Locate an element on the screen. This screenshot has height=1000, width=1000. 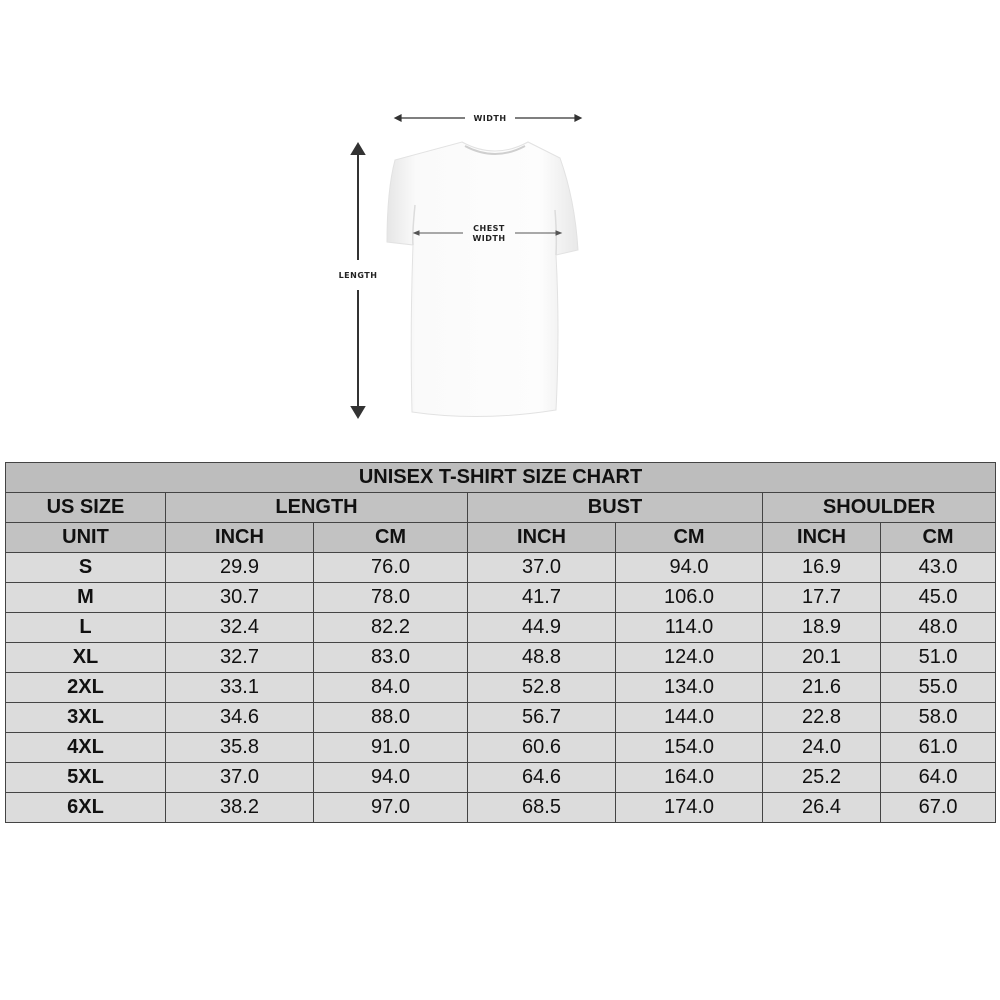
size-cell: S is located at coordinates (85, 567).